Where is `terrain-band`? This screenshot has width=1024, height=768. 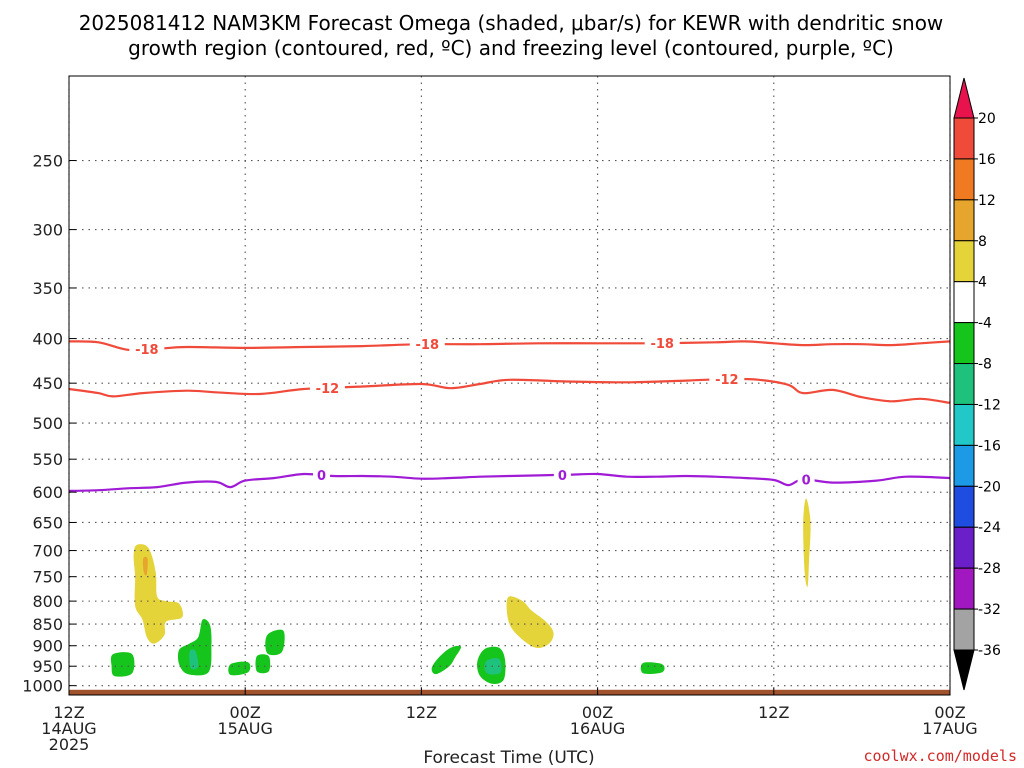 terrain-band is located at coordinates (509, 692).